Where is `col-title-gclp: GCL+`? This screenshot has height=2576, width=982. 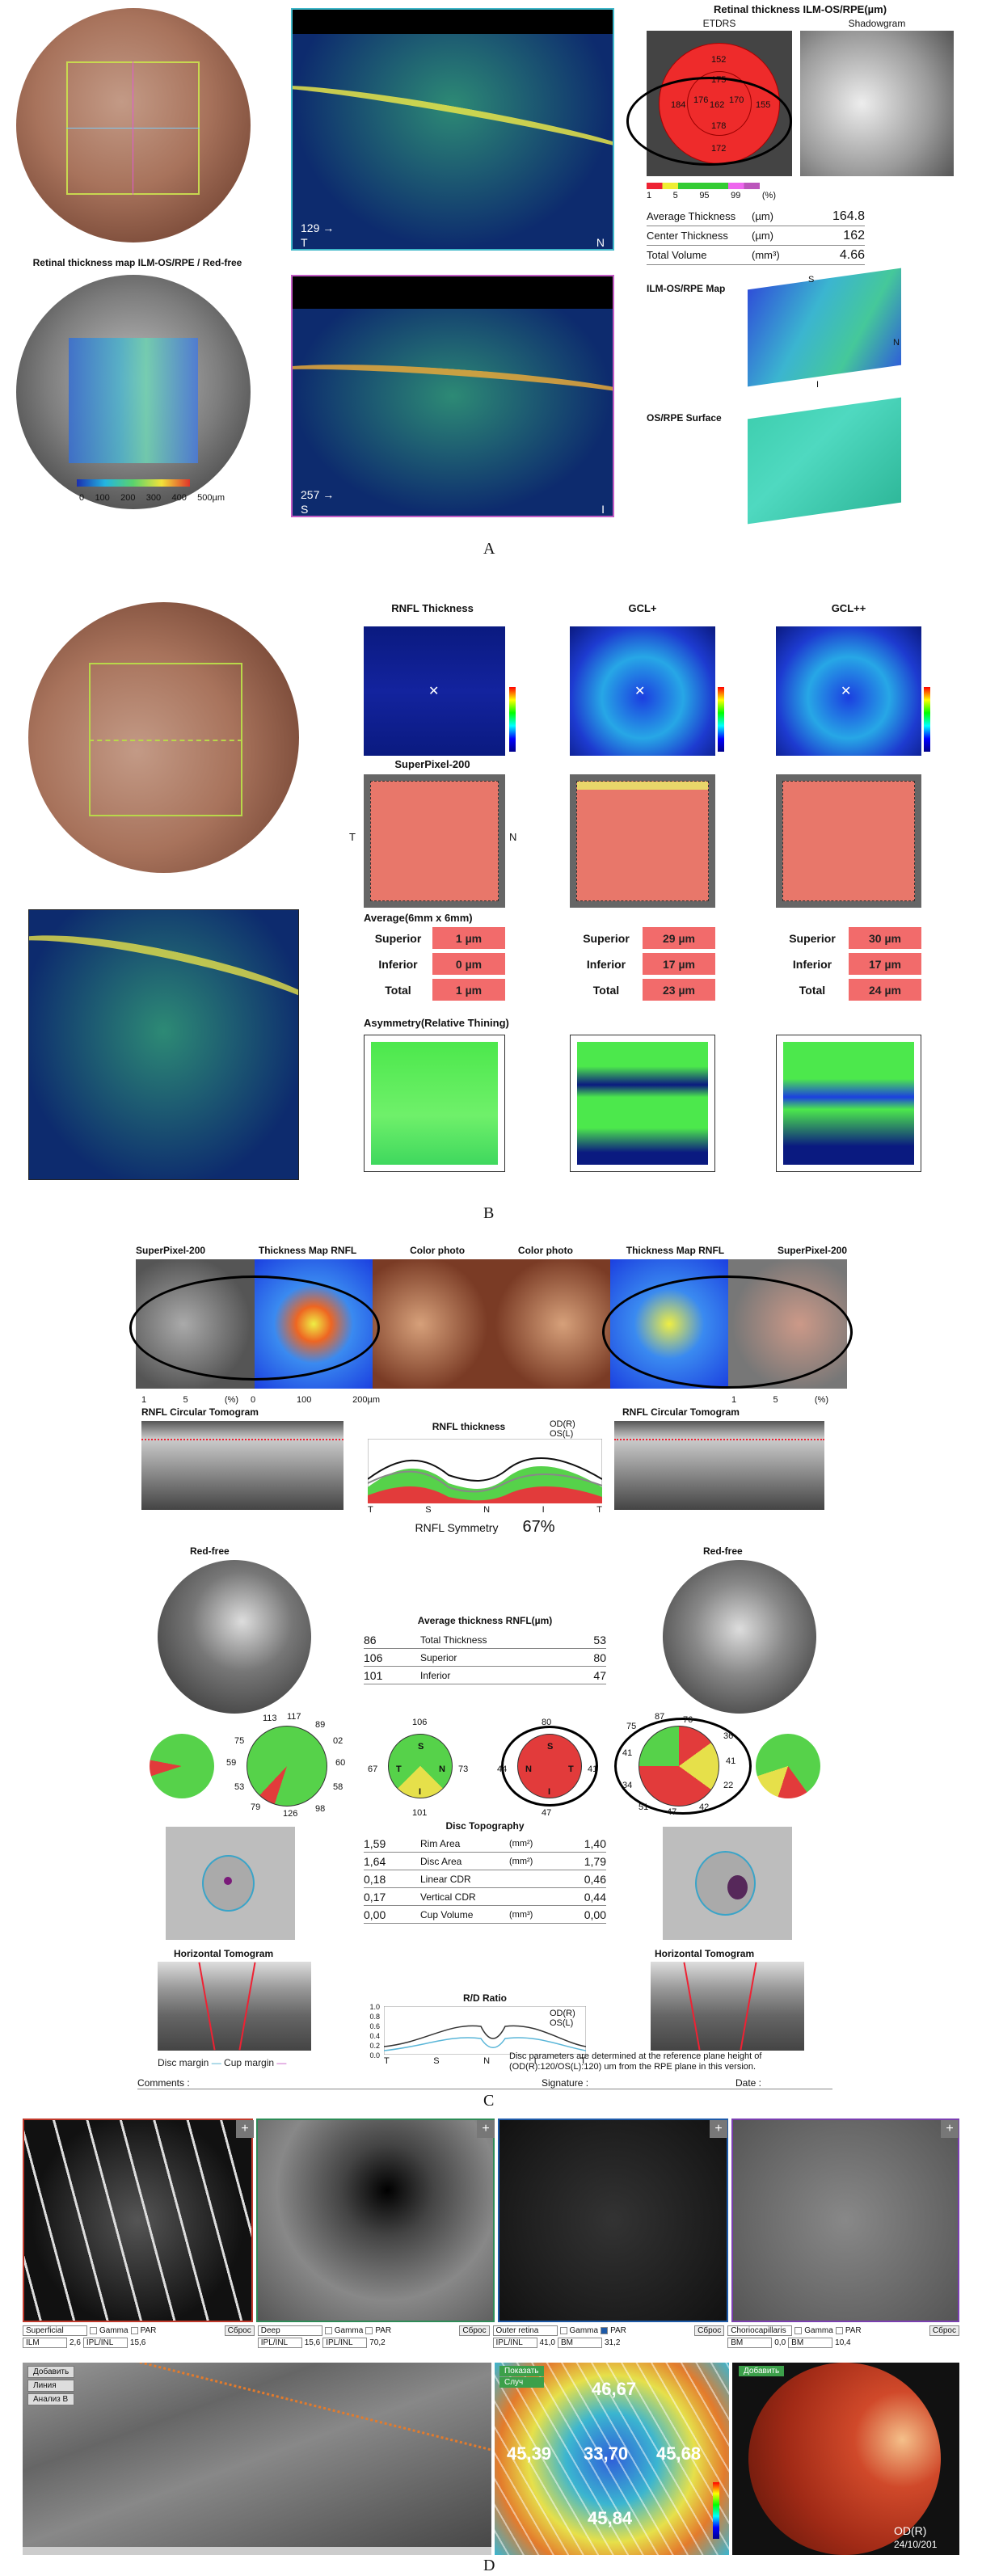
col-title-gclp: GCL+ is located at coordinates (642, 608).